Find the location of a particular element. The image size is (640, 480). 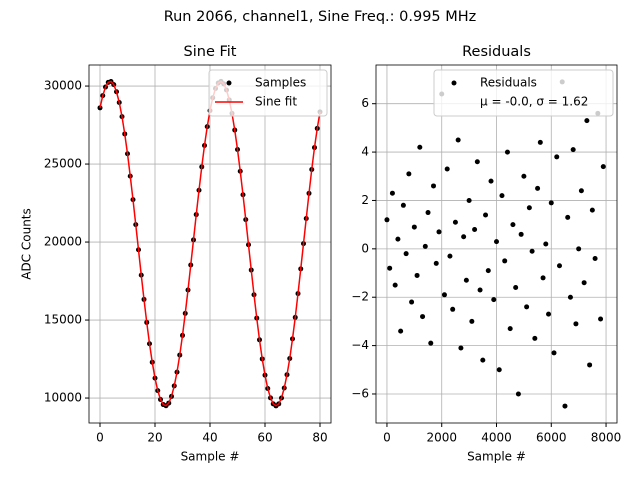

x-tick-label: 6000 is located at coordinates (551, 438).